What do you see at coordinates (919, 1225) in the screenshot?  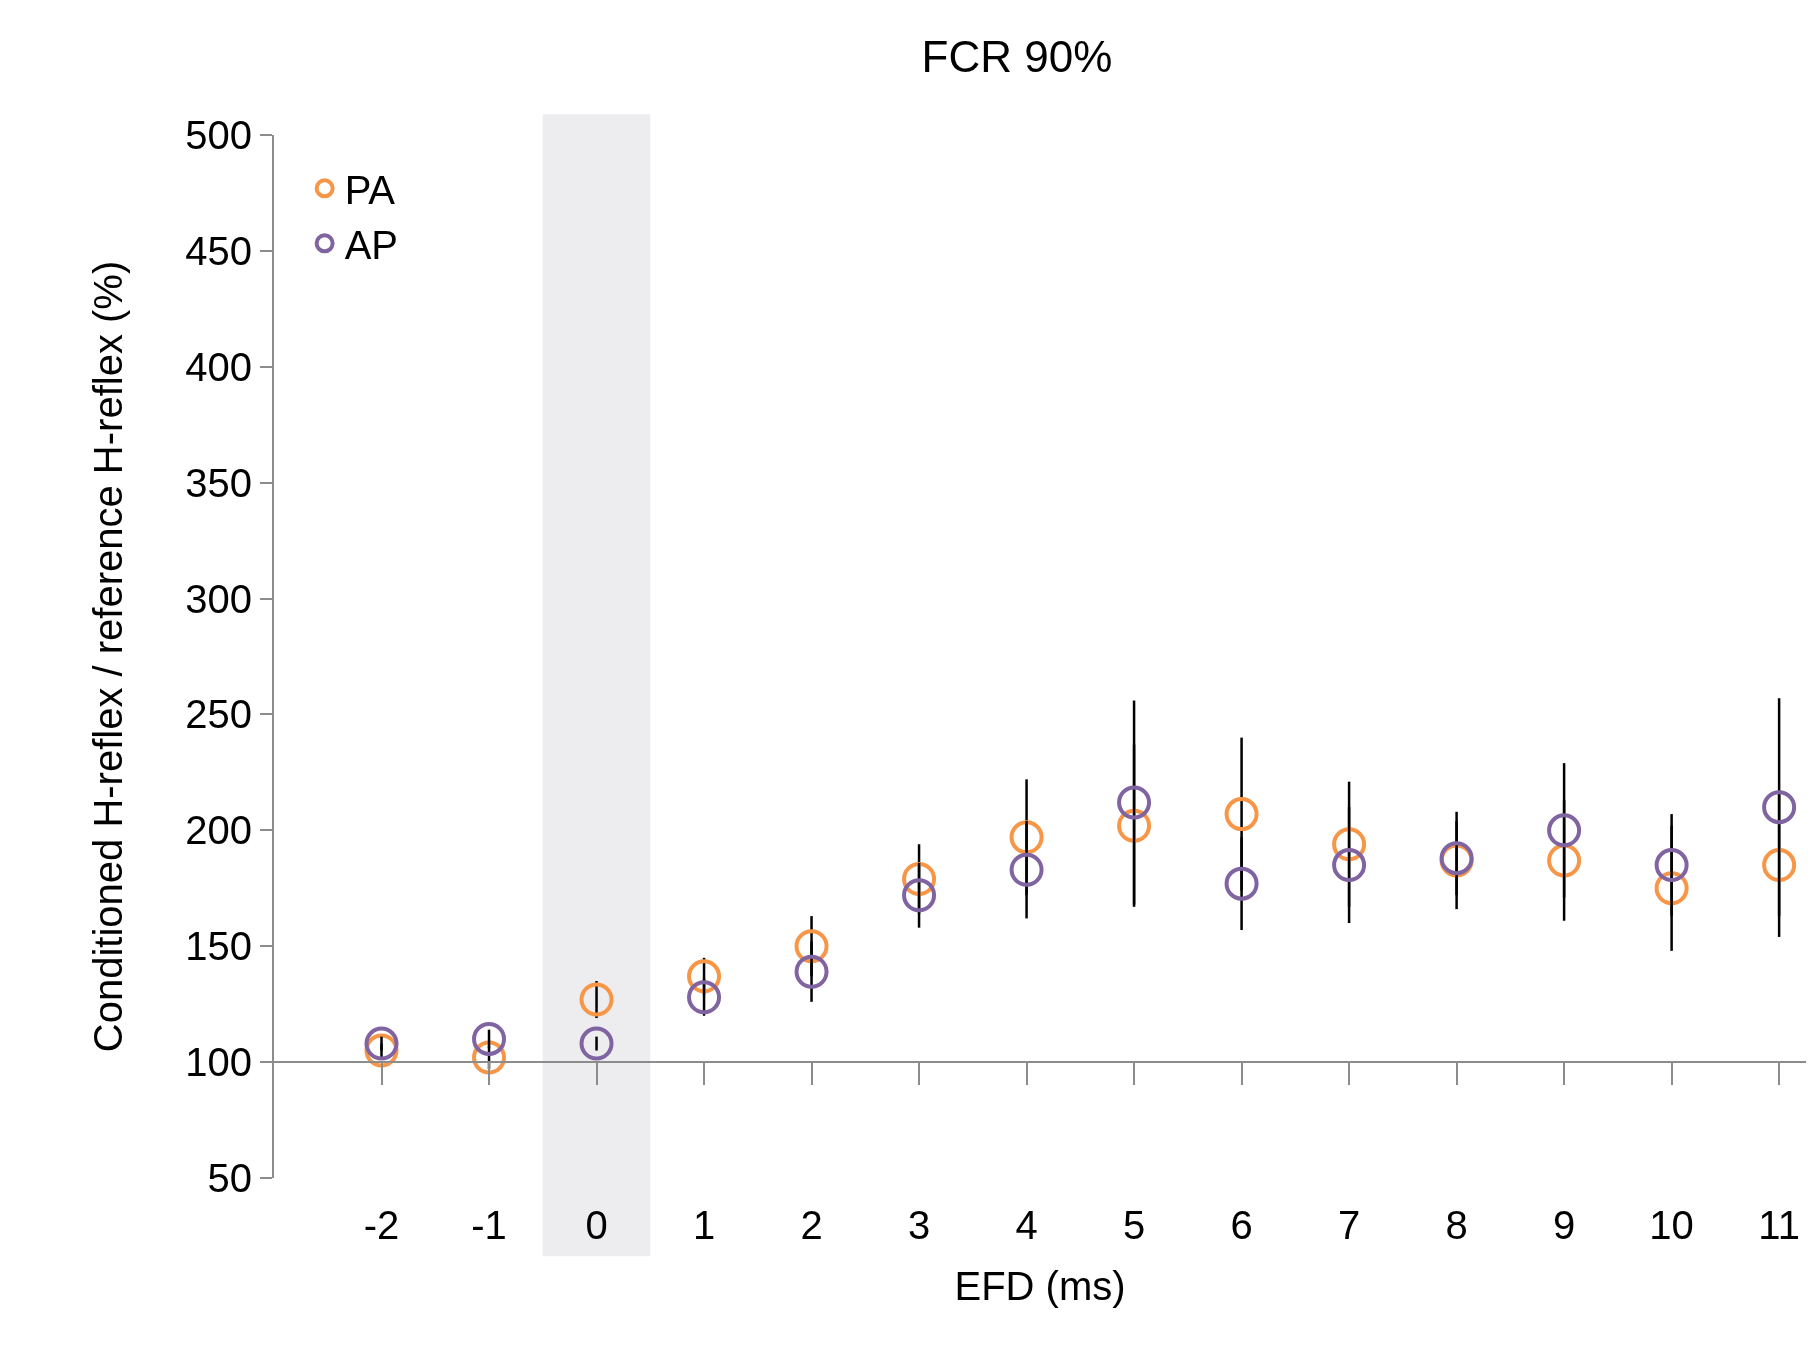 I see `x-tick-label: 3` at bounding box center [919, 1225].